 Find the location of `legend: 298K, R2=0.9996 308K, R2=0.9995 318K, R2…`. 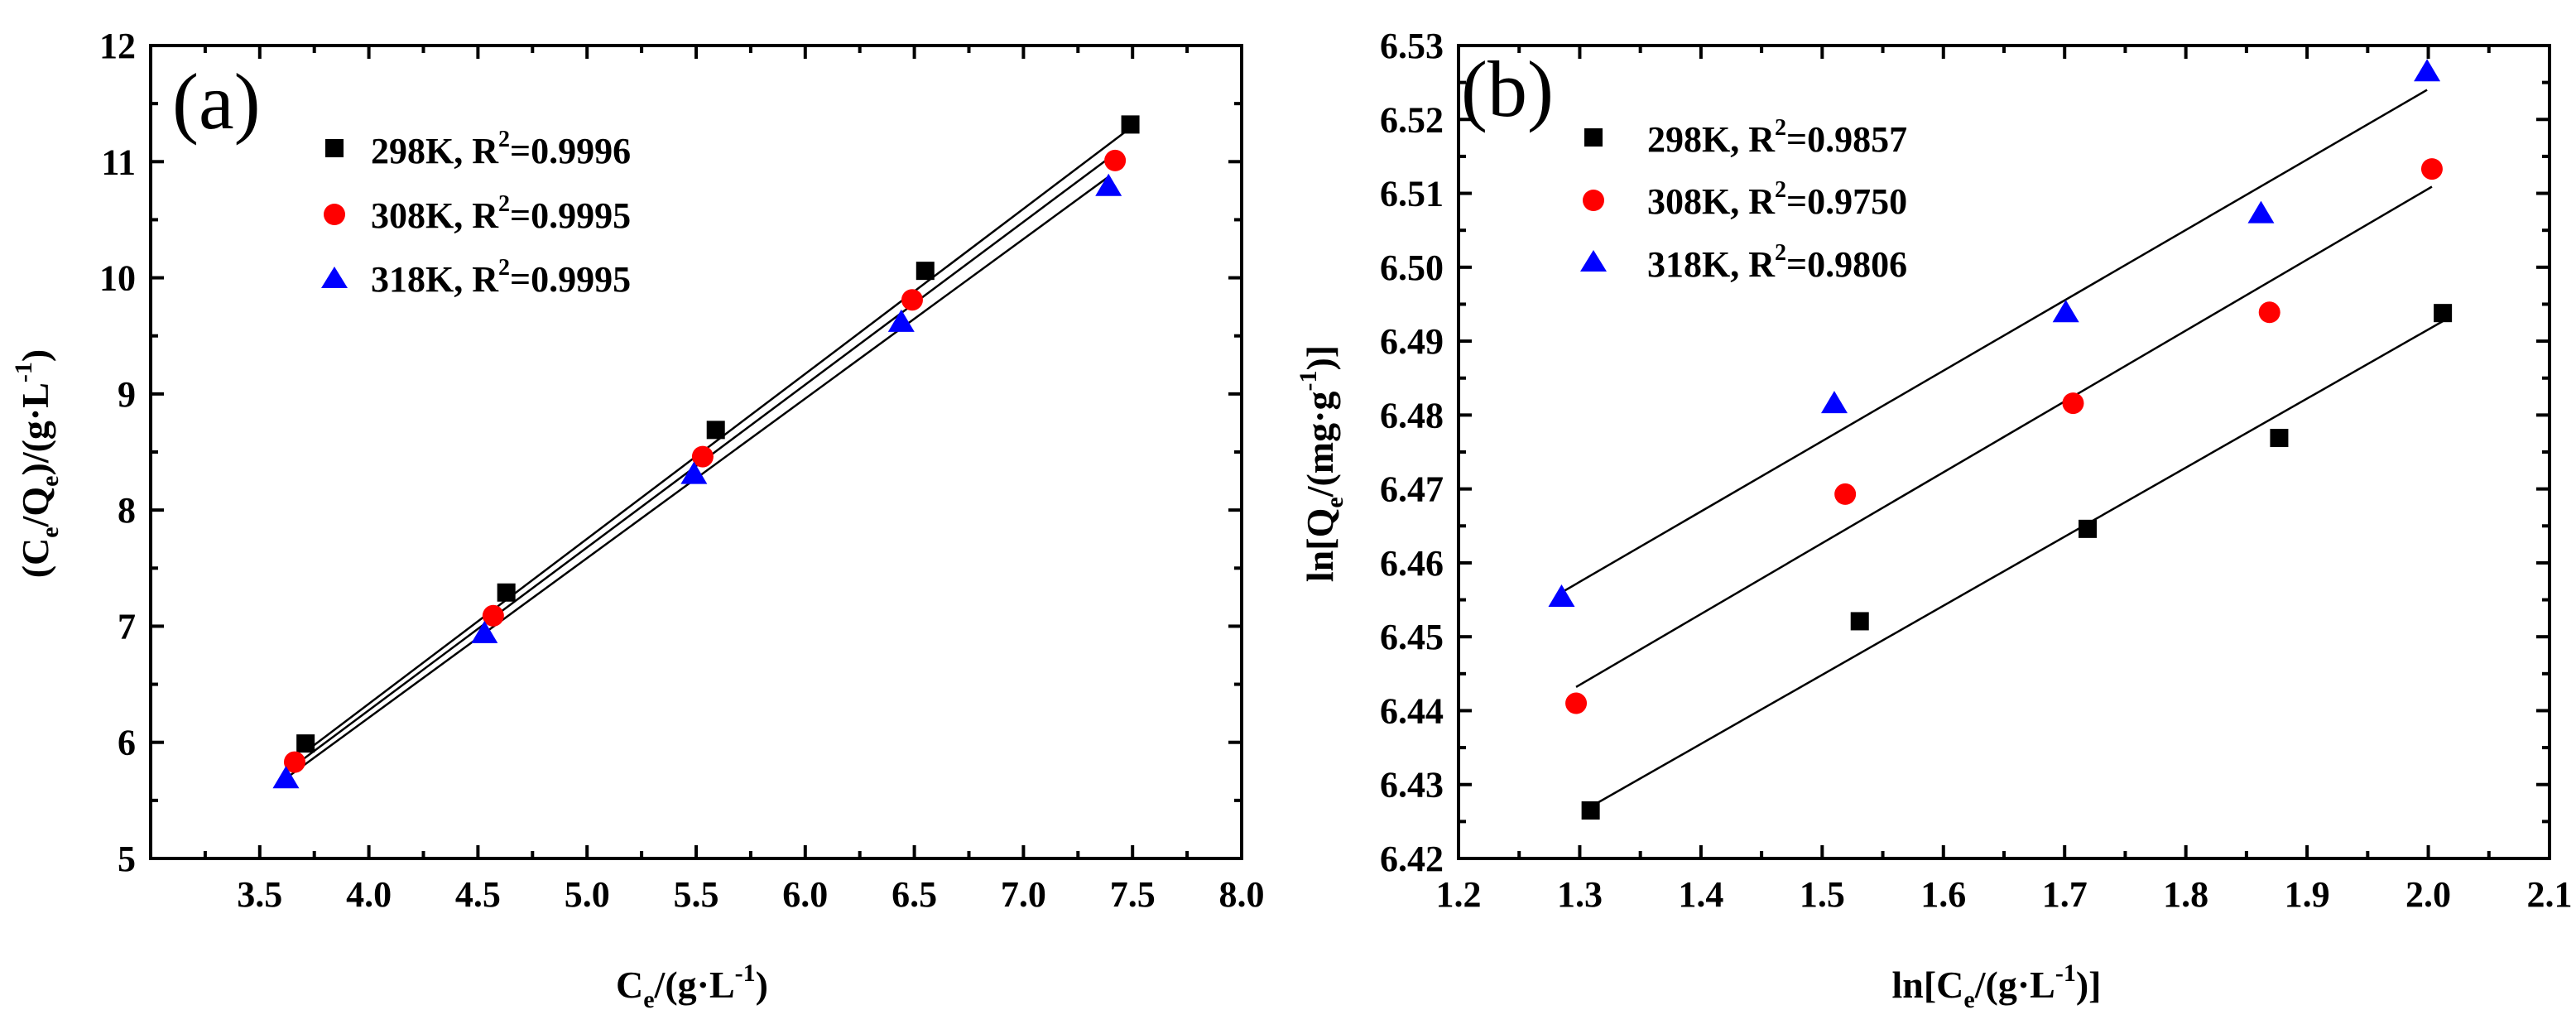

legend: 298K, R2=0.9996 308K, R2=0.9995 318K, R2… is located at coordinates (476, 213).